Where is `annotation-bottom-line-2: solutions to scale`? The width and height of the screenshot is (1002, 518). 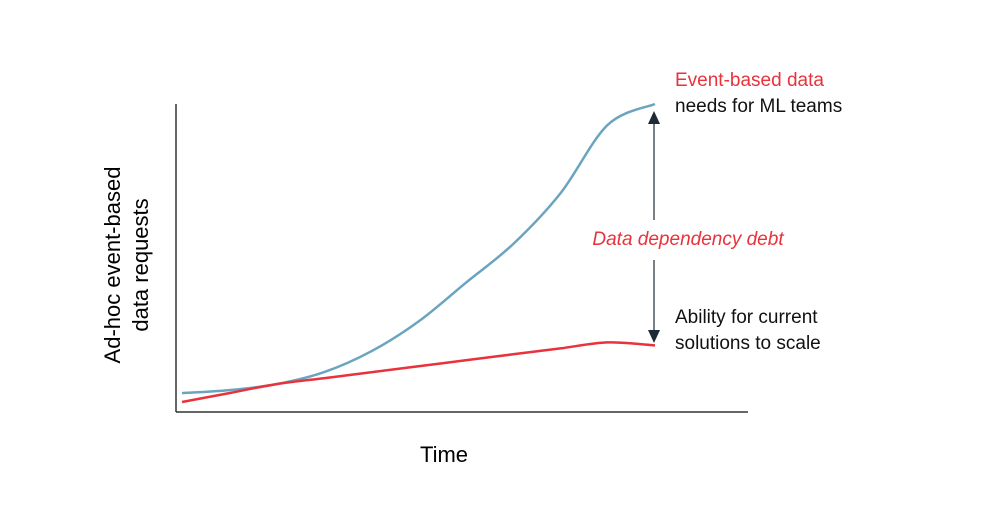
annotation-bottom-line-2: solutions to scale is located at coordinates (748, 343).